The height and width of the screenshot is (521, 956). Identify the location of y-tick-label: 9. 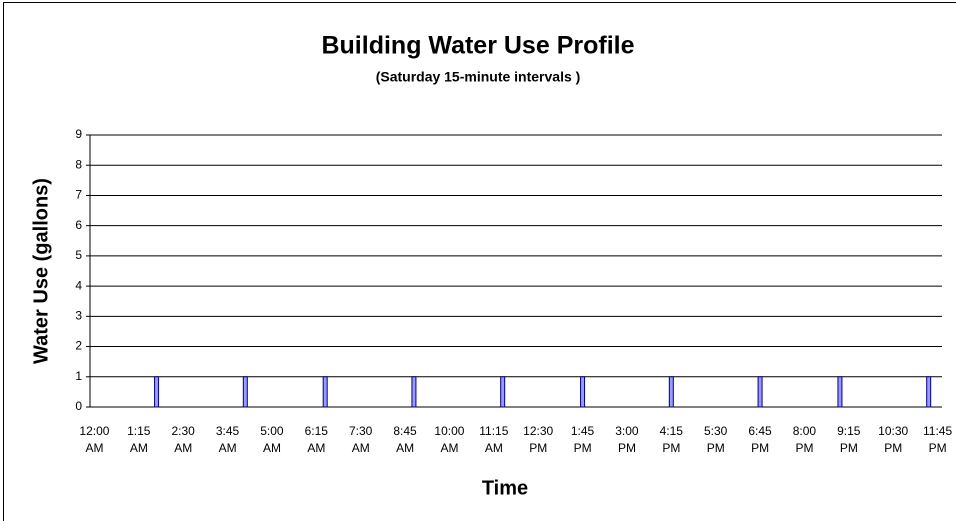
(78, 134).